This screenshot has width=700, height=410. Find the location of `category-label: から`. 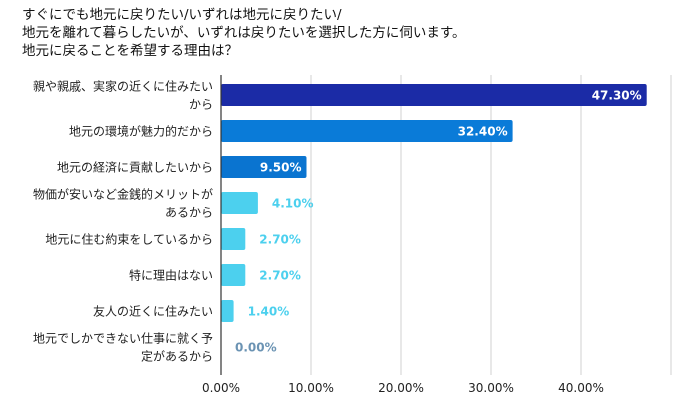

category-label: から is located at coordinates (201, 105).